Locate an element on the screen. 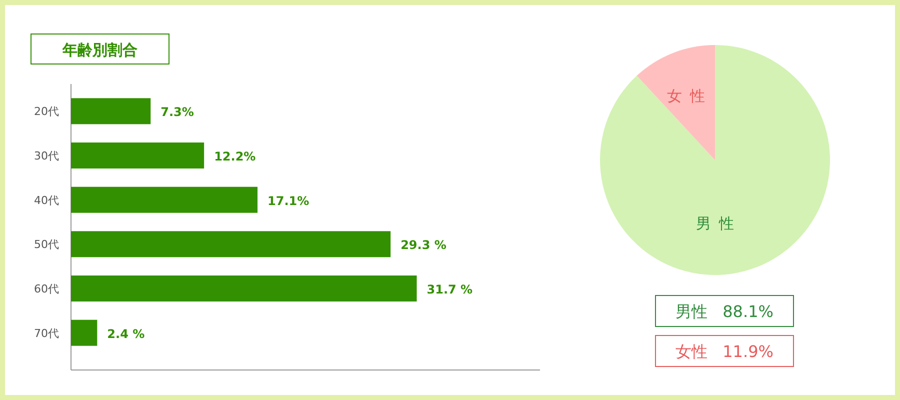  slice-label: 男性 is located at coordinates (719, 223).